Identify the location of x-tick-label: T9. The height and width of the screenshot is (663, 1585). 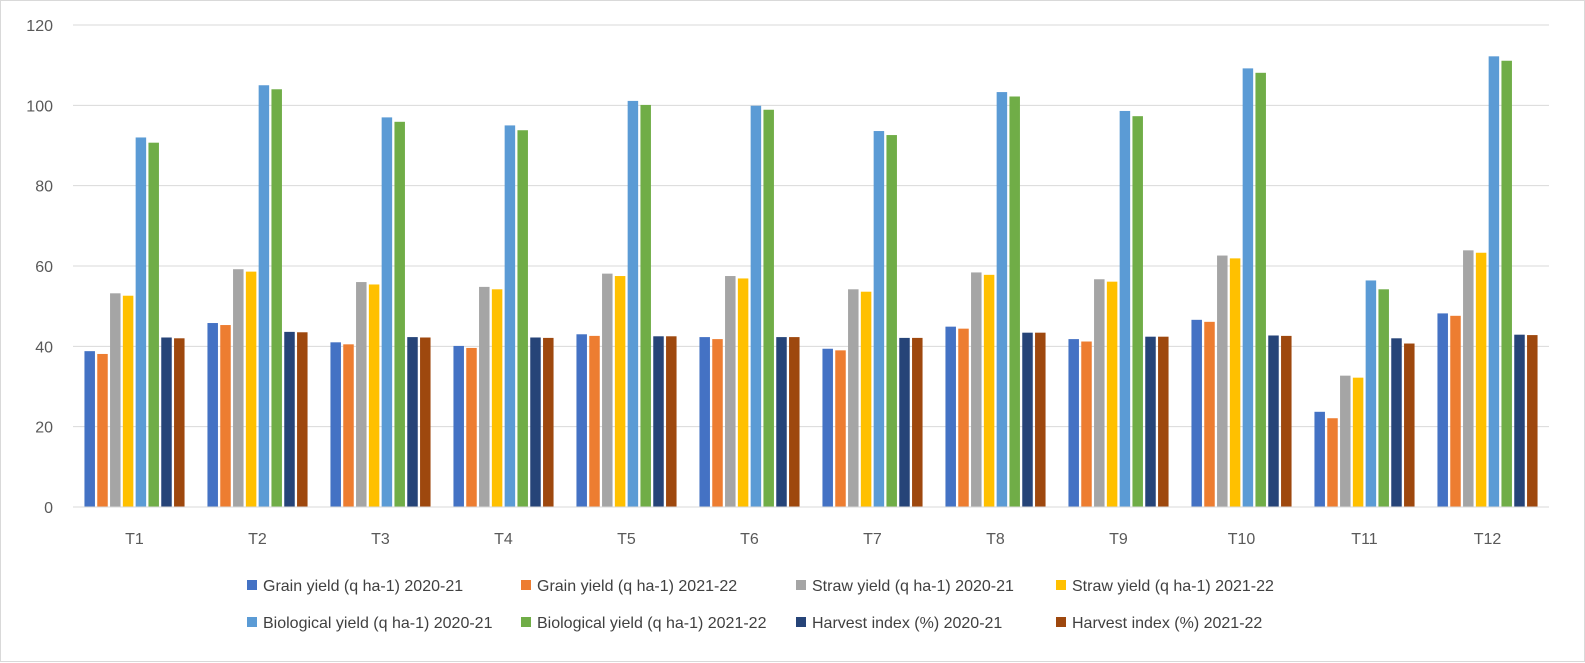
(1118, 539).